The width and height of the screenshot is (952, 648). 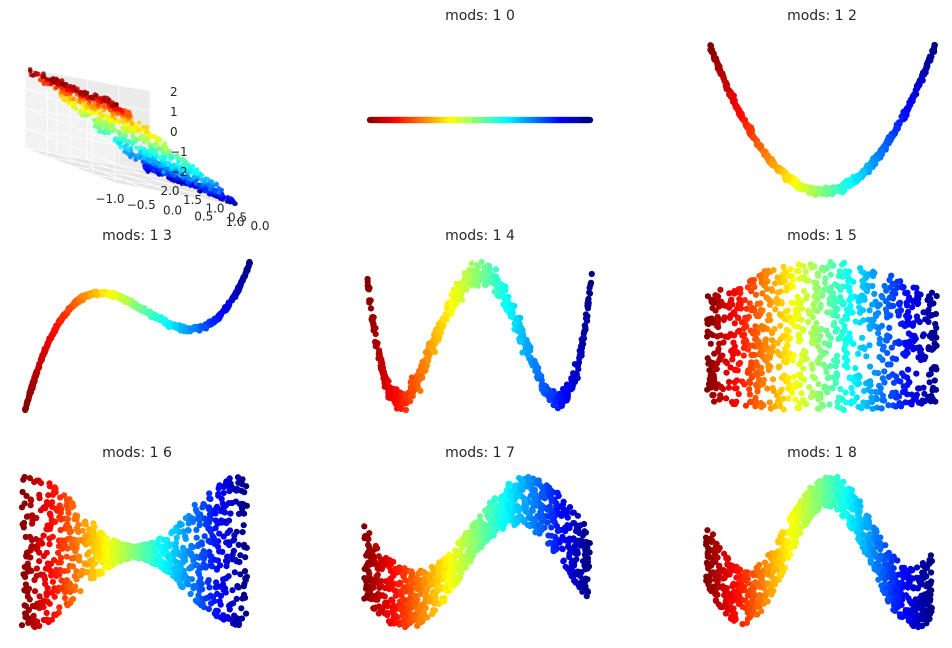 I want to click on panel-1: mods: 1 0, so click(x=480, y=66).